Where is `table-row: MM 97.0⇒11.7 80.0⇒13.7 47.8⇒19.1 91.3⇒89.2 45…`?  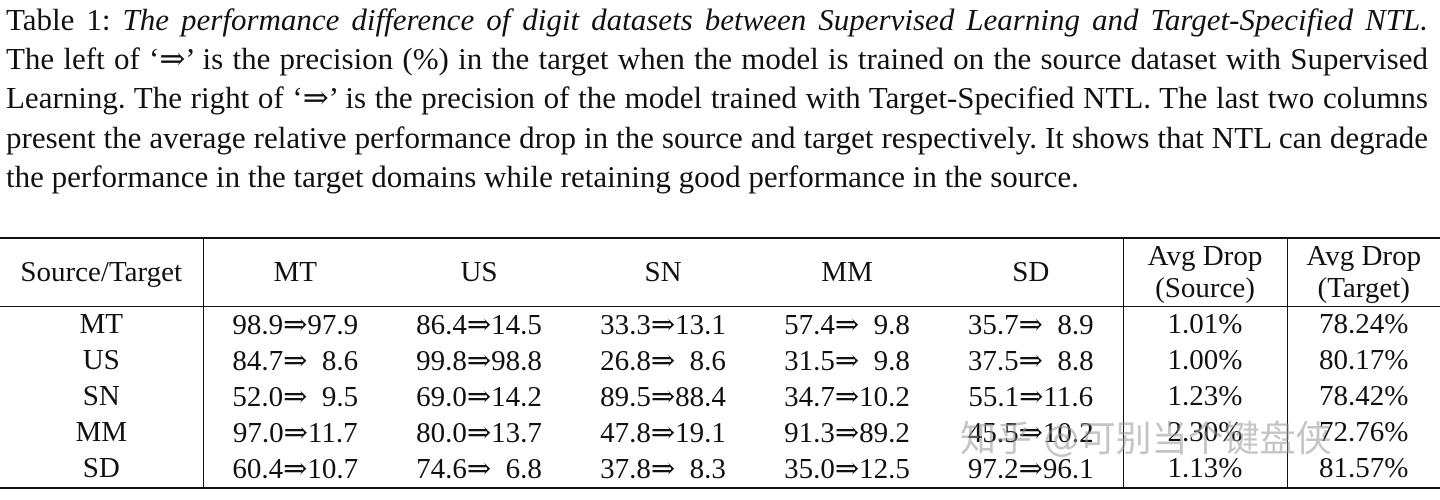
table-row: MM 97.0⇒11.7 80.0⇒13.7 47.8⇒19.1 91.3⇒89.2 45… is located at coordinates (720, 432).